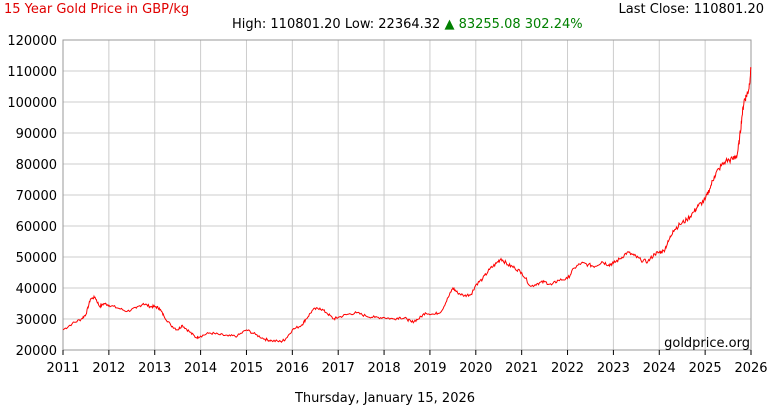 This screenshot has height=410, width=770. I want to click on x-tick-label: 2016, so click(292, 368).